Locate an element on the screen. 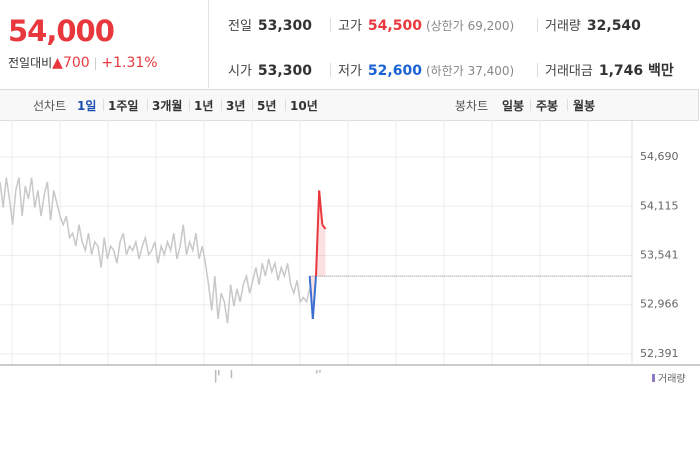 The width and height of the screenshot is (700, 450). stat-label: 거래대금 is located at coordinates (569, 71).